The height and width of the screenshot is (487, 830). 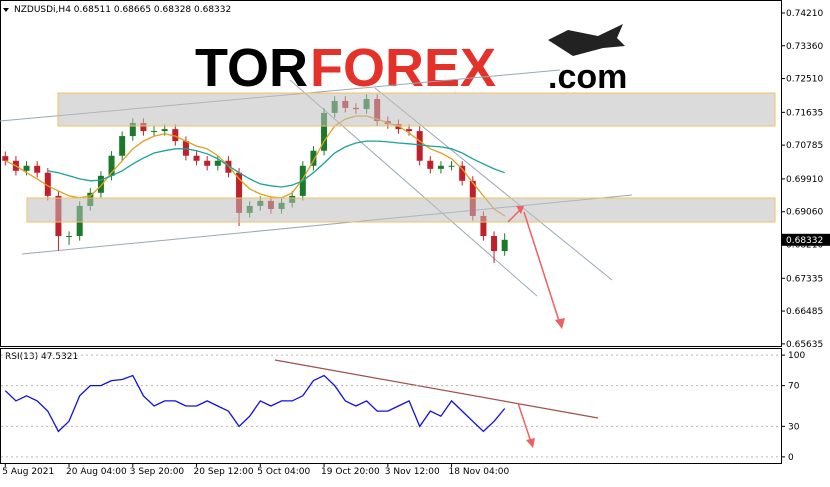 What do you see at coordinates (804, 279) in the screenshot?
I see `y-tick-label: 0.67335` at bounding box center [804, 279].